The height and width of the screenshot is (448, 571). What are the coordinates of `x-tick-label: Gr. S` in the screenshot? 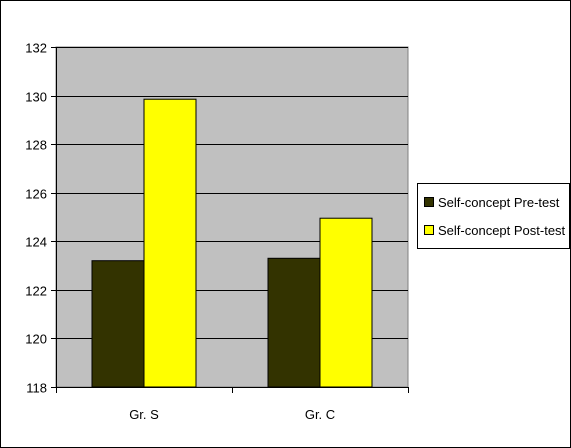 It's located at (144, 414).